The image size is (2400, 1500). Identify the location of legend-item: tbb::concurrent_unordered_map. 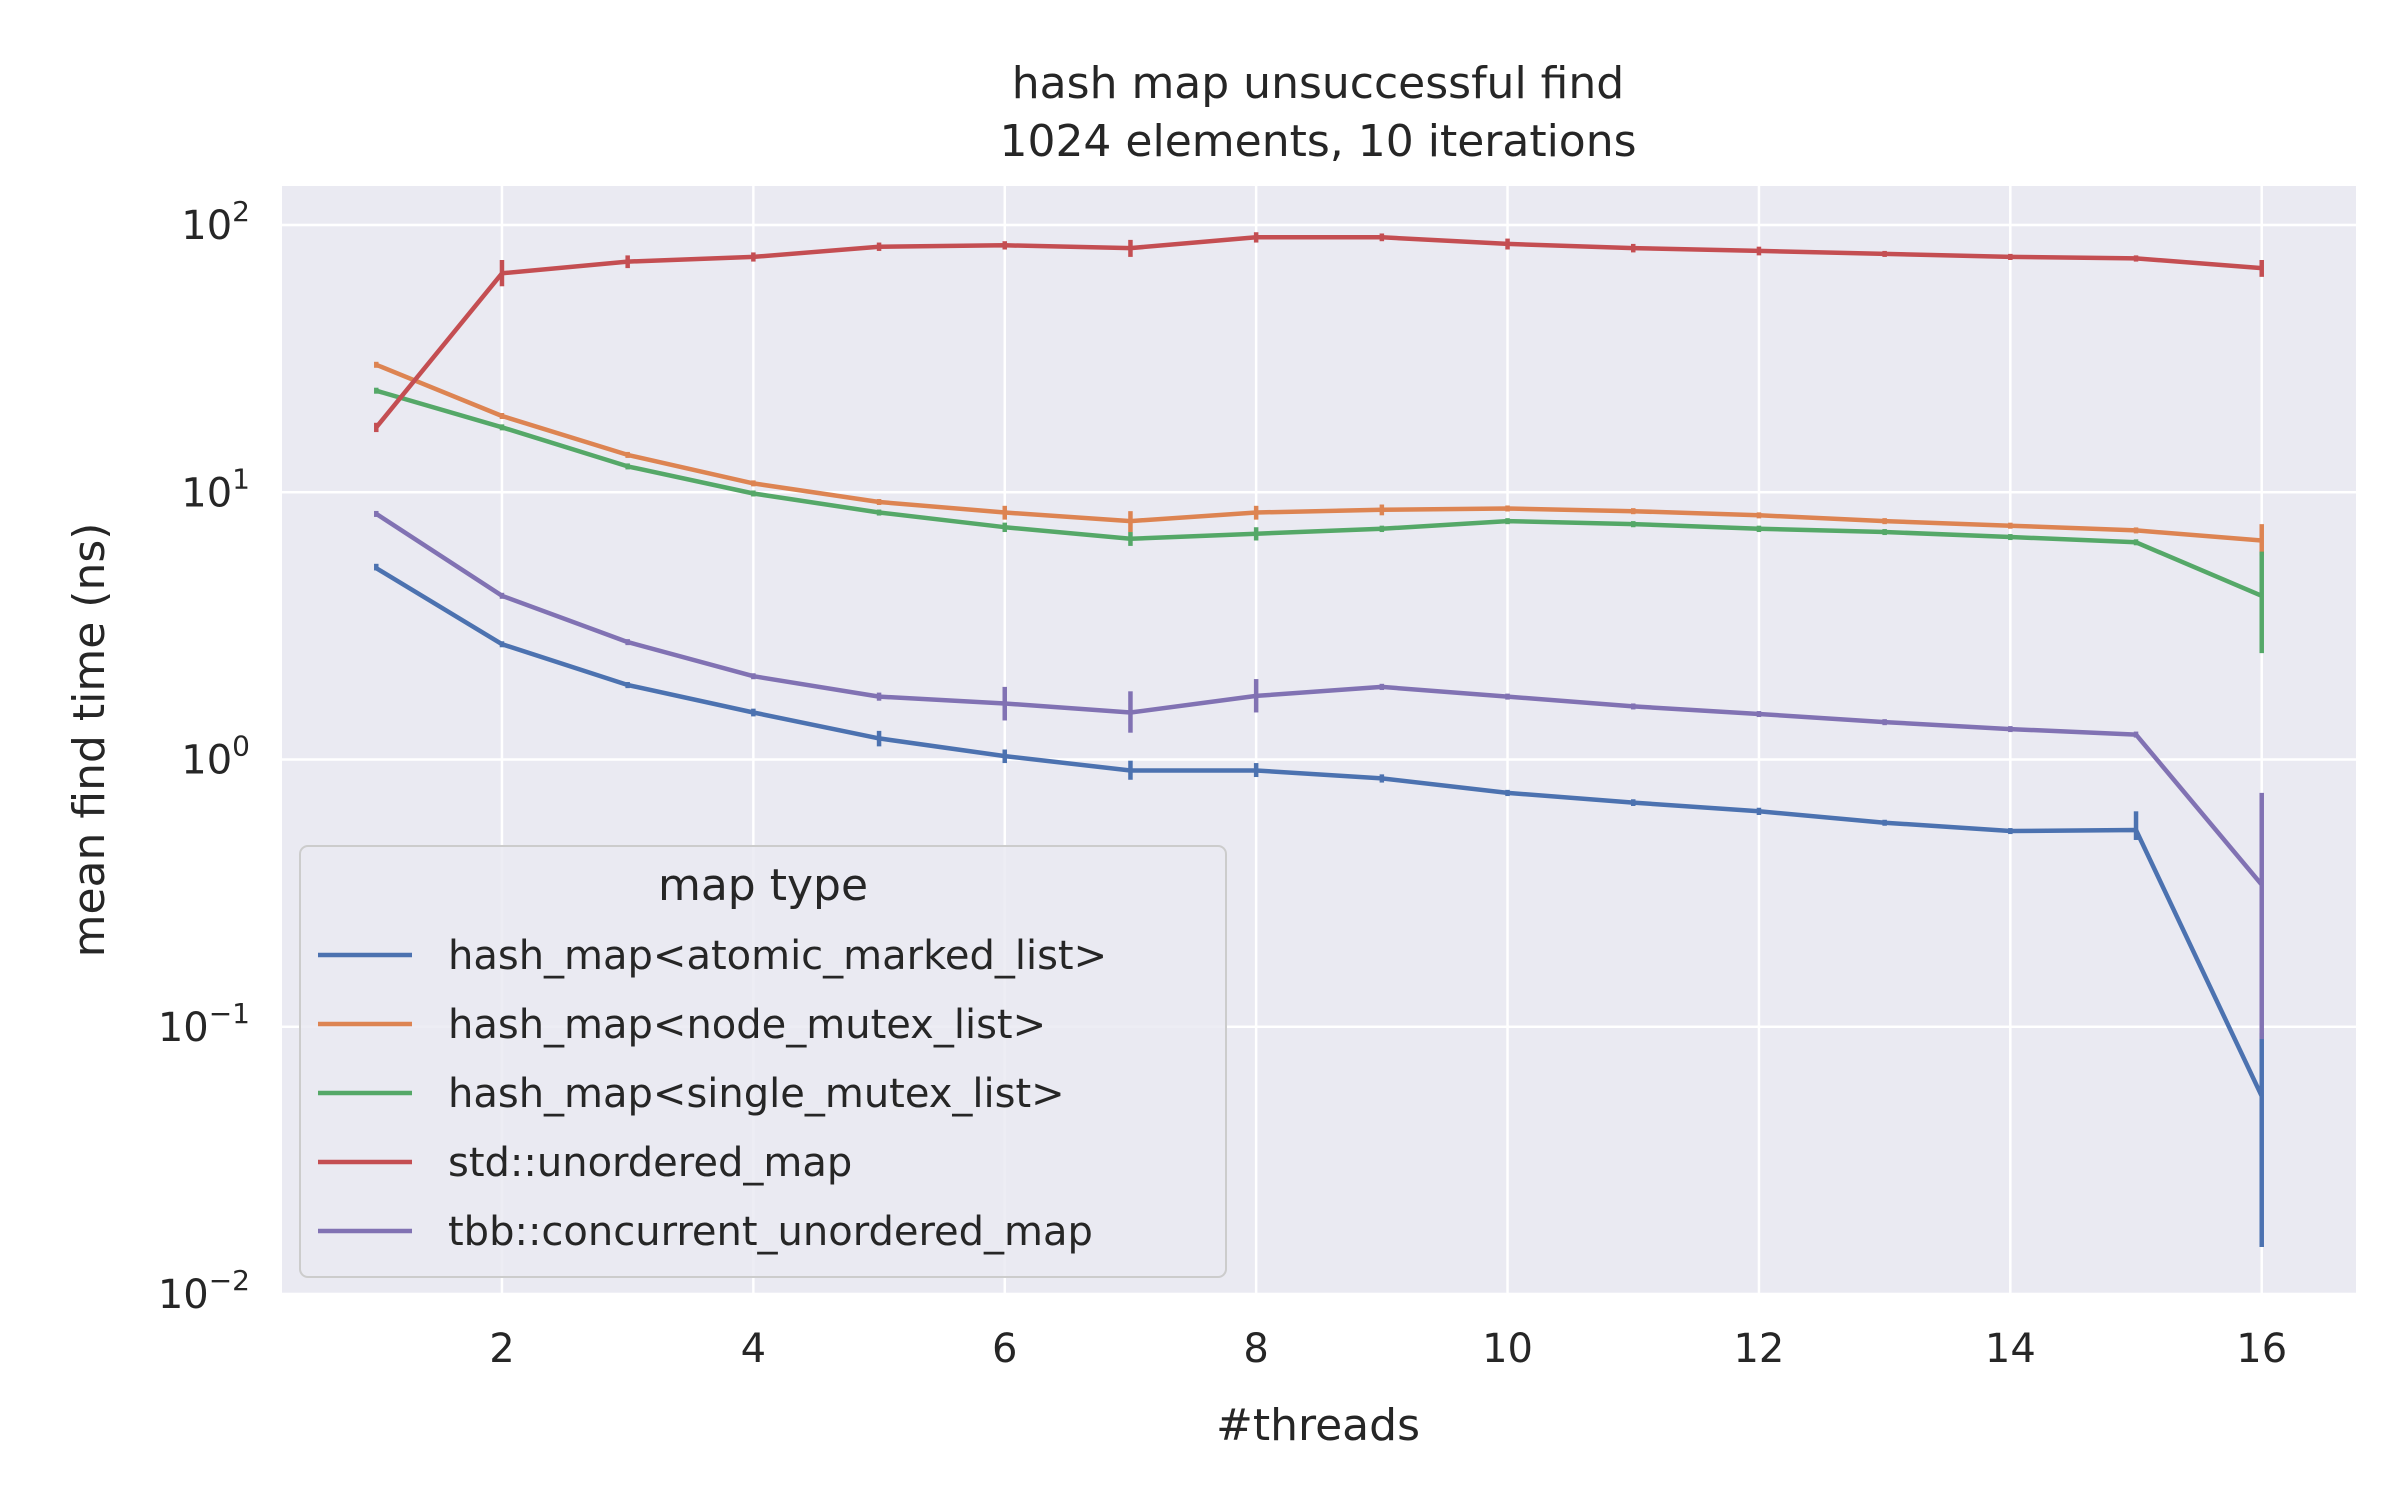
(705, 1232).